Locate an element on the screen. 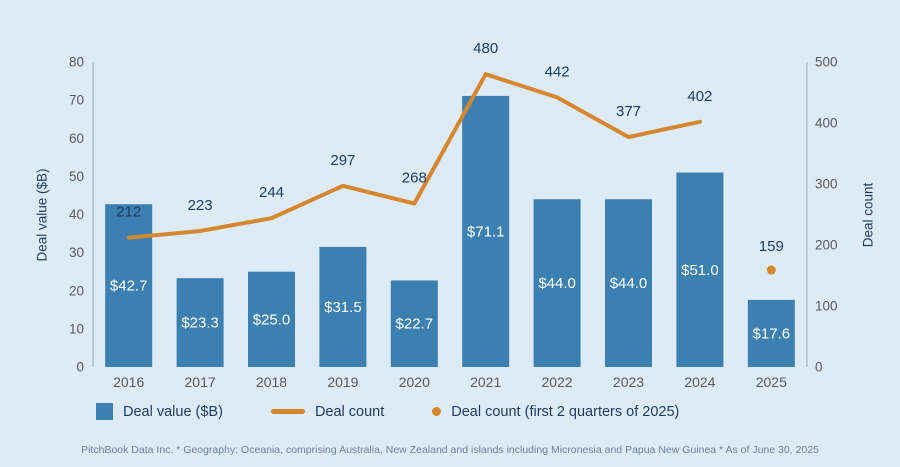  right-axis-title: Deal count is located at coordinates (868, 215).